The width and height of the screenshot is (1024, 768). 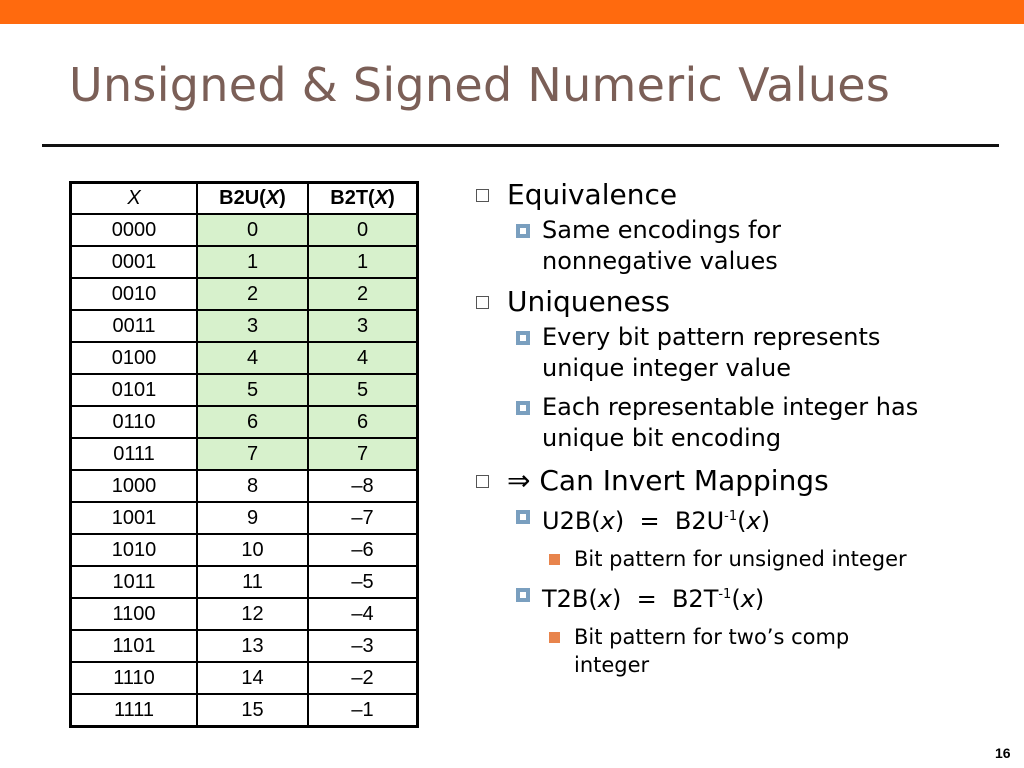 What do you see at coordinates (363, 294) in the screenshot?
I see `cell-b2t: 2` at bounding box center [363, 294].